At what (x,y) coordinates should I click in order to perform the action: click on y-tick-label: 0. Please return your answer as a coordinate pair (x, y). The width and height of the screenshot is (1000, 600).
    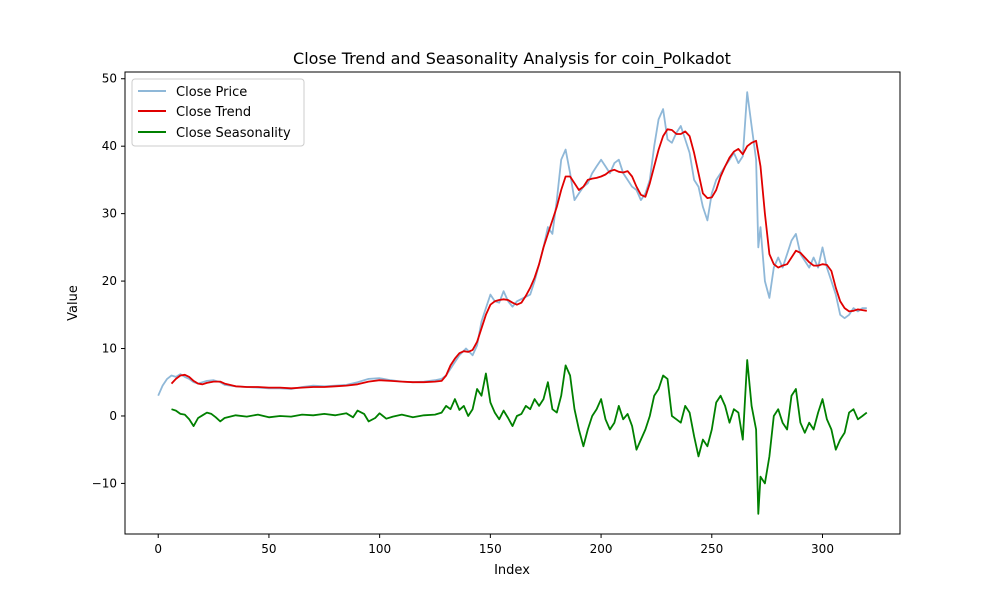
    Looking at the image, I should click on (113, 416).